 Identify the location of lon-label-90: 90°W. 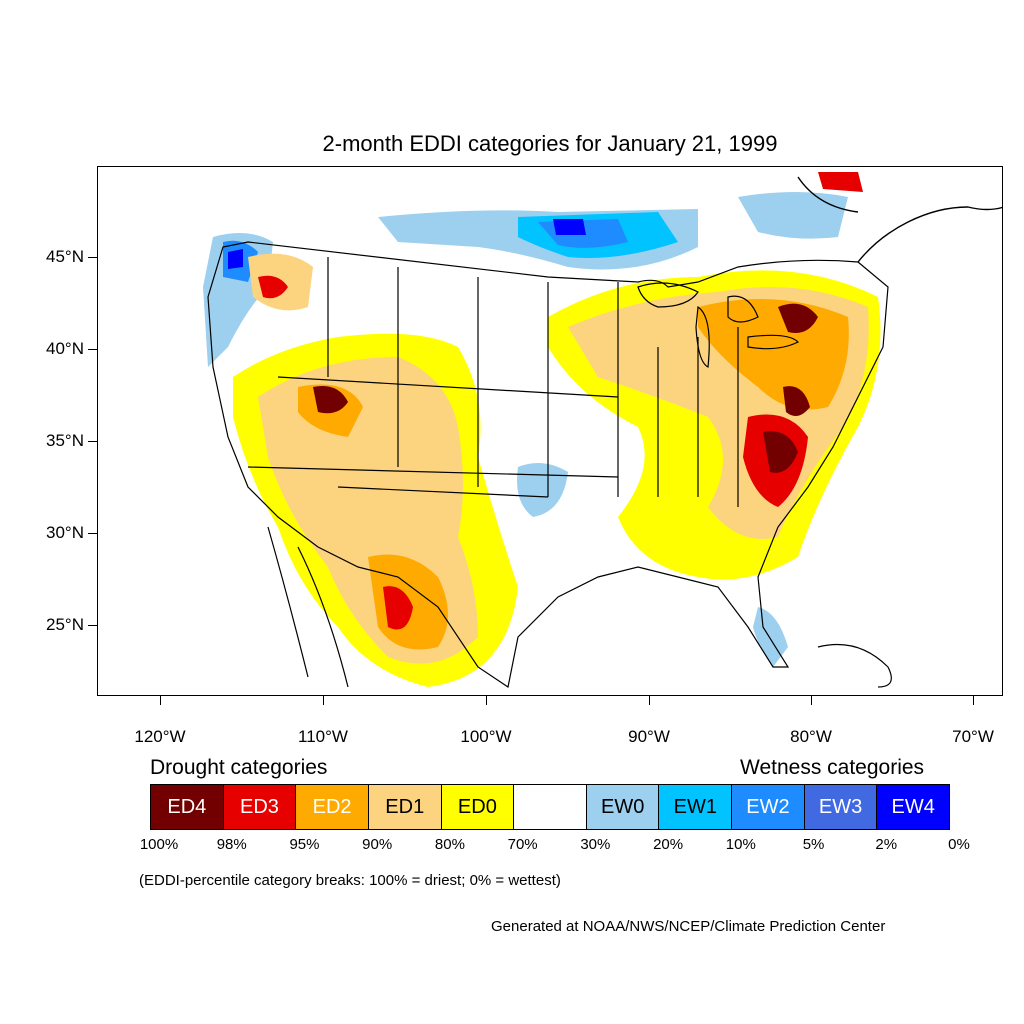
(649, 736).